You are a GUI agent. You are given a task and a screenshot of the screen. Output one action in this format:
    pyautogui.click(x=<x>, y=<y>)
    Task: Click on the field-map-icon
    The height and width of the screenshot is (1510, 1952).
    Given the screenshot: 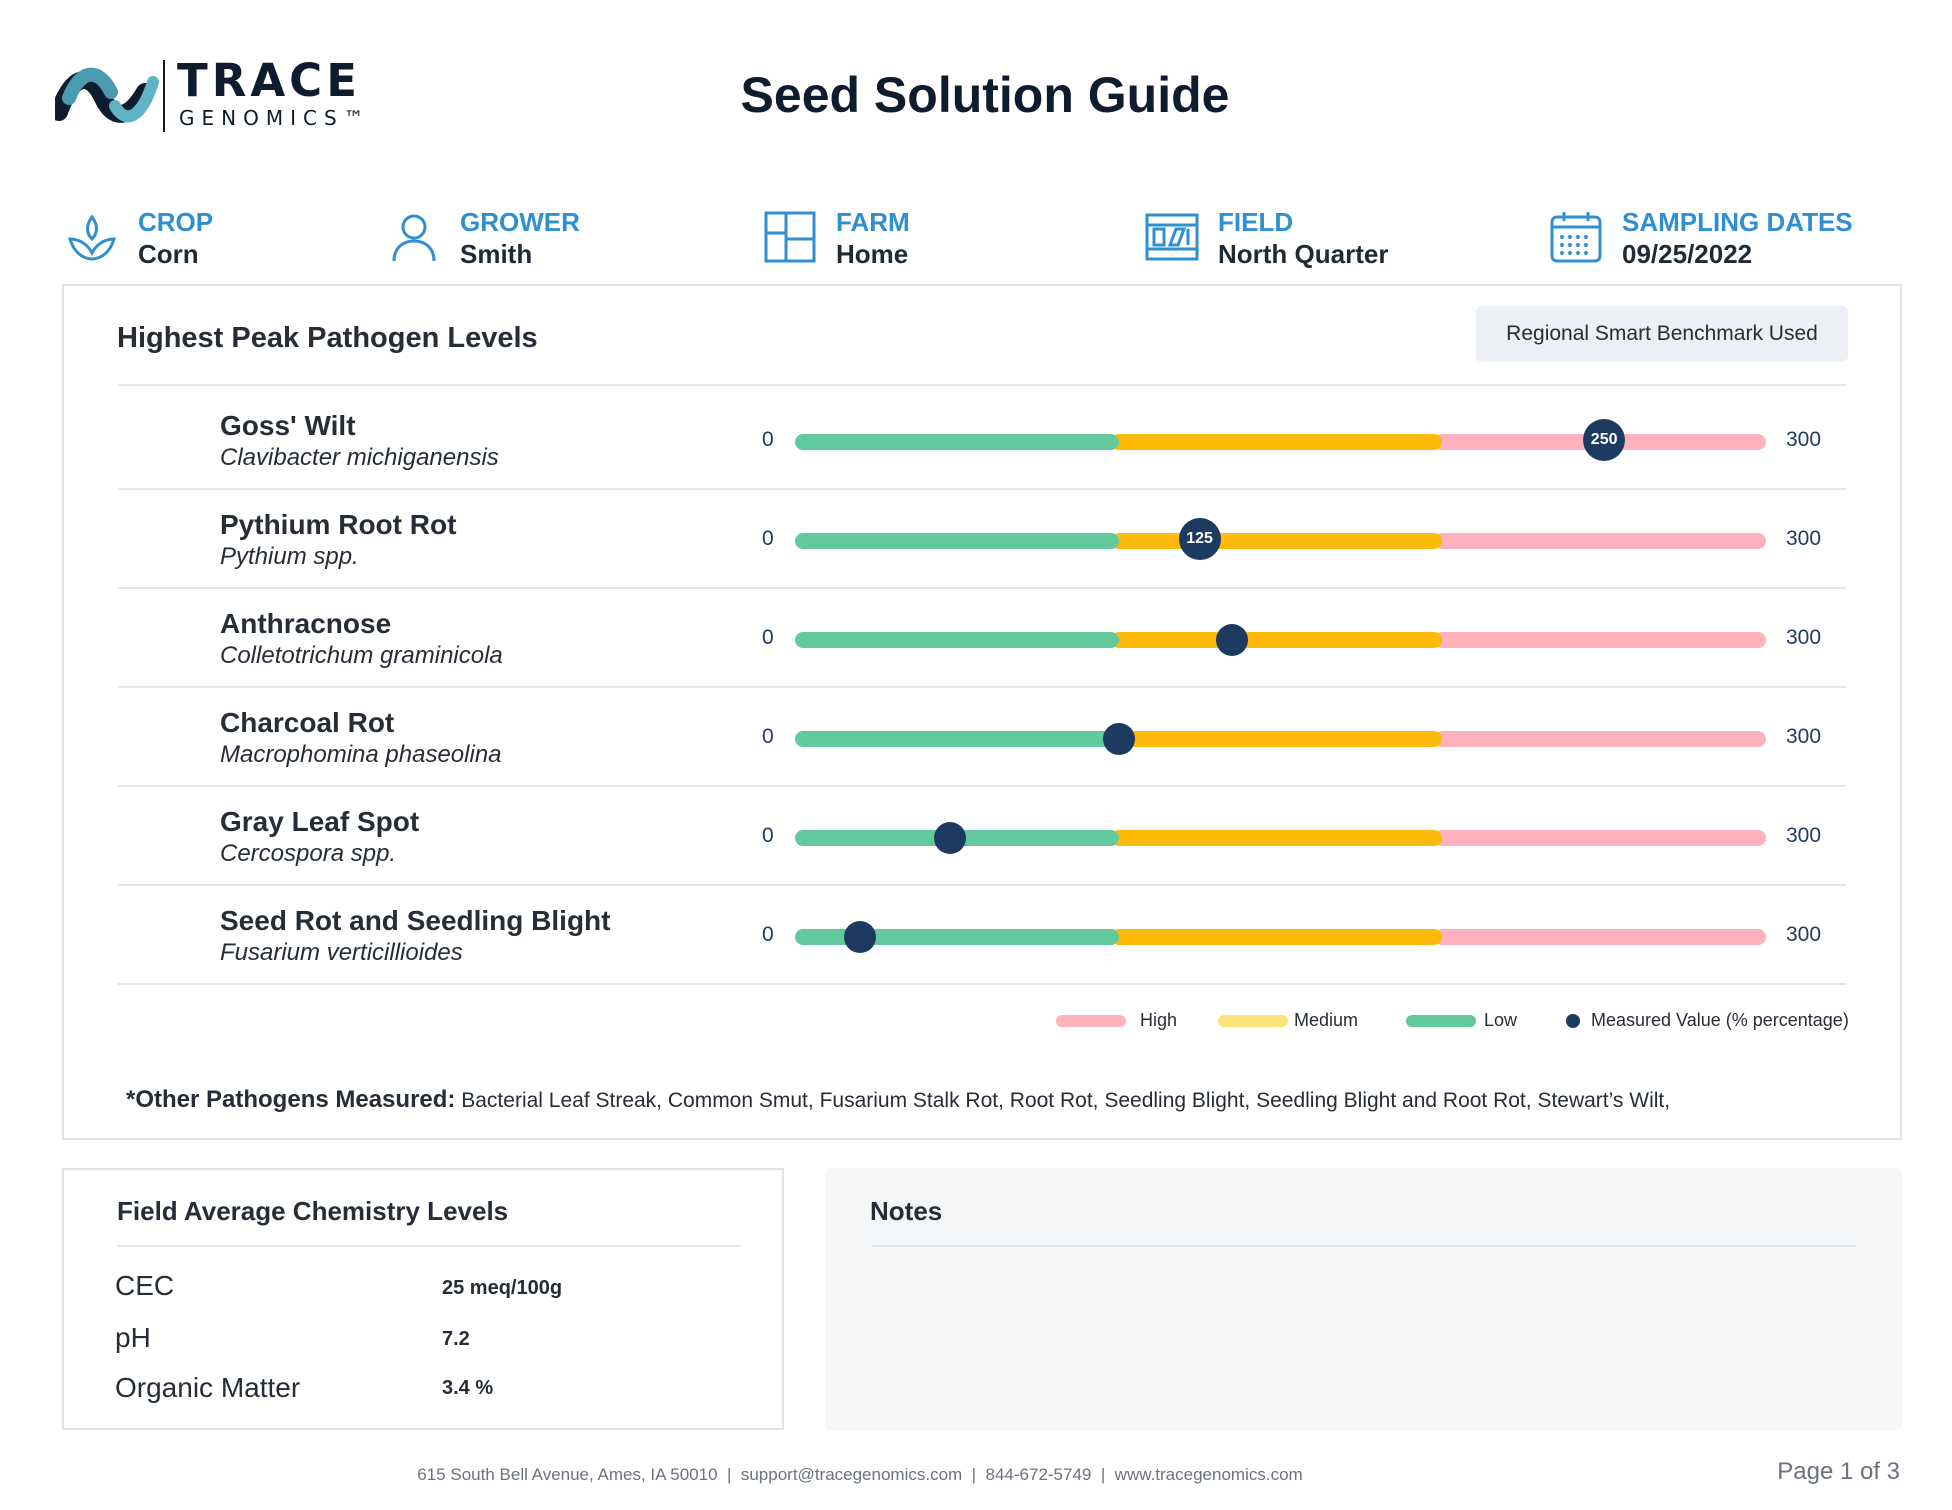 What is the action you would take?
    pyautogui.click(x=1172, y=237)
    